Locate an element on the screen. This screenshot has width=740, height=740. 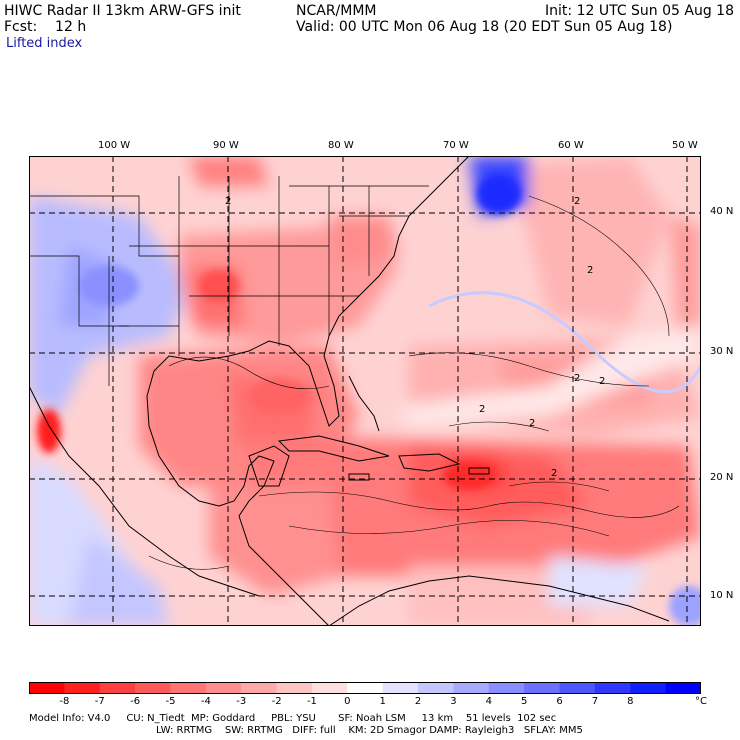
colorbar-tick-label: -1 is located at coordinates (311, 701).